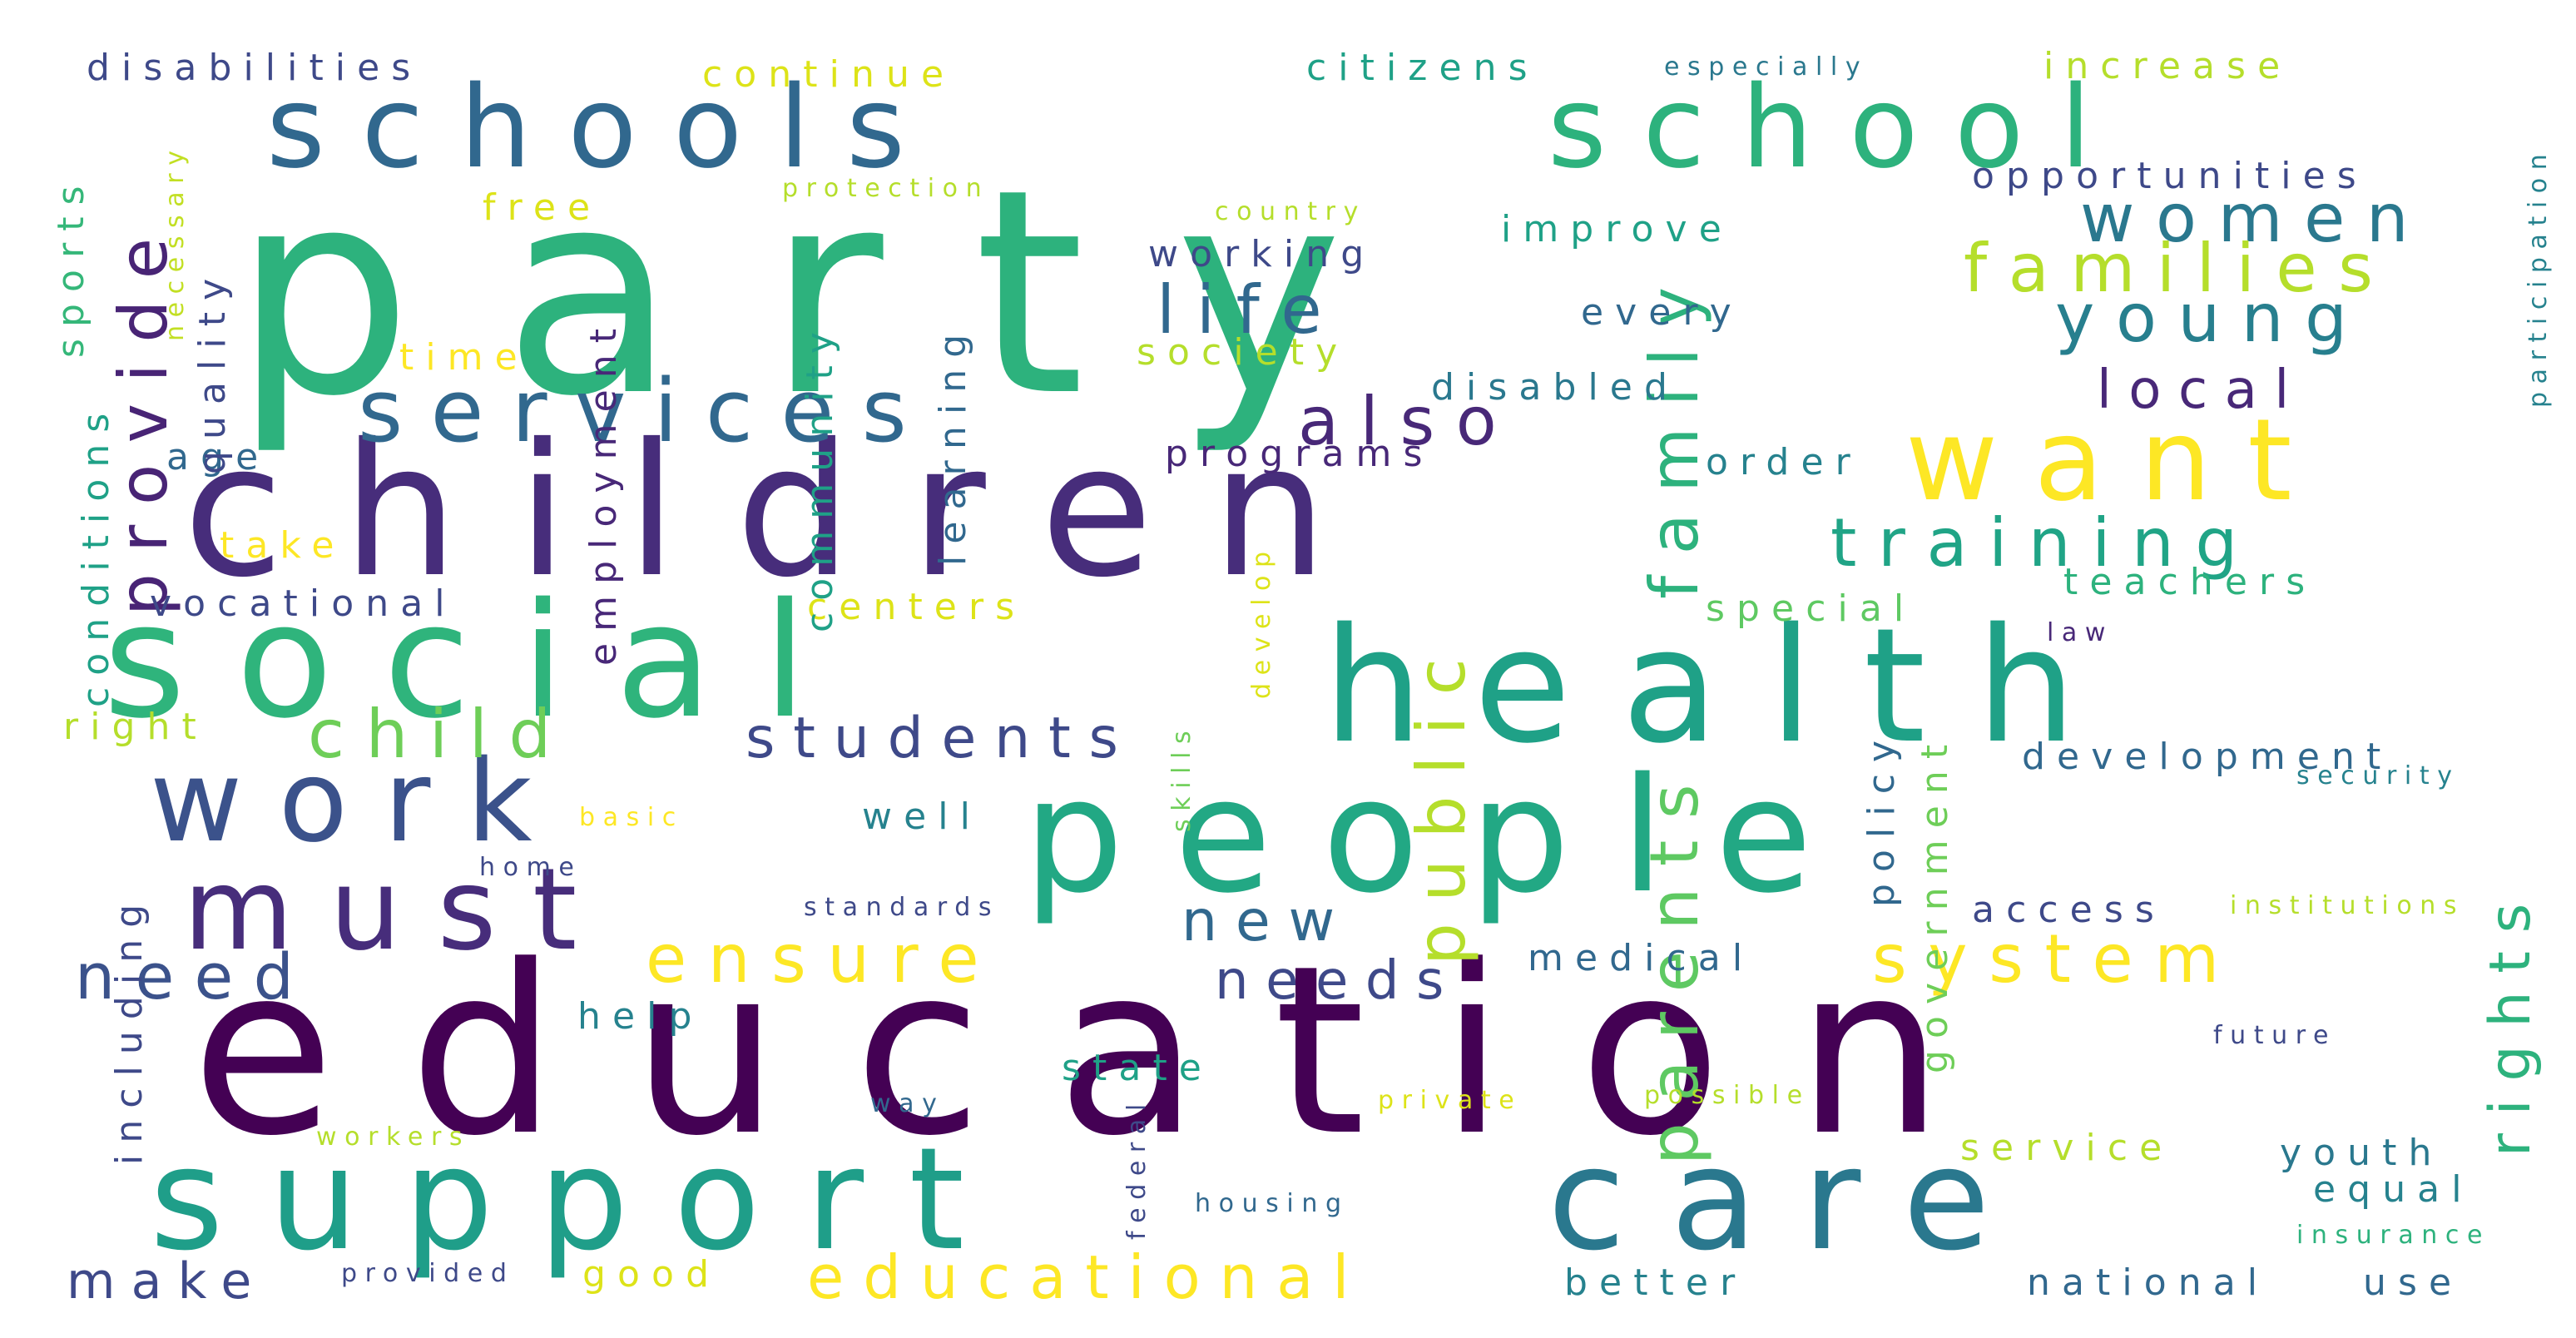 The width and height of the screenshot is (2576, 1338). Describe the element at coordinates (580, 1199) in the screenshot. I see `word-support: support` at that location.